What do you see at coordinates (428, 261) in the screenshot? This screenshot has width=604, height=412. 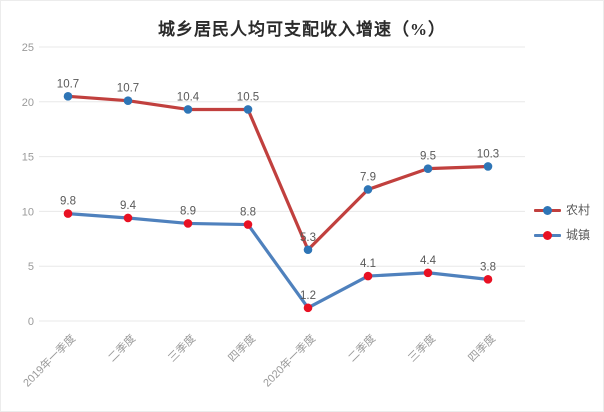 I see `urban-data-label: 4.4` at bounding box center [428, 261].